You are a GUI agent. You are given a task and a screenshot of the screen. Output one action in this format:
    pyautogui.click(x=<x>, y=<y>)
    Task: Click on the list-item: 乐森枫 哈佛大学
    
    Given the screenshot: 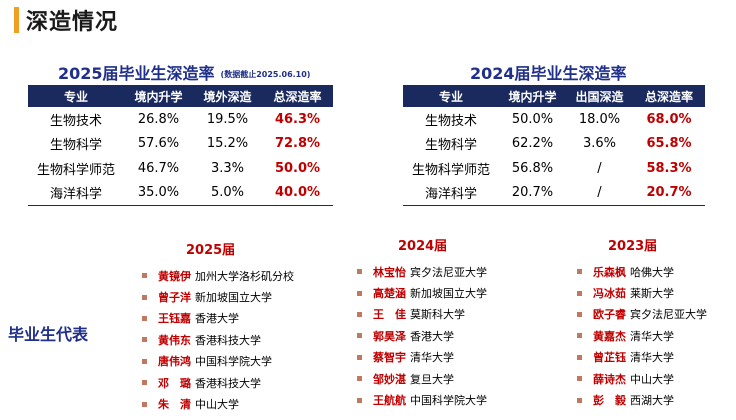 What is the action you would take?
    pyautogui.click(x=642, y=271)
    